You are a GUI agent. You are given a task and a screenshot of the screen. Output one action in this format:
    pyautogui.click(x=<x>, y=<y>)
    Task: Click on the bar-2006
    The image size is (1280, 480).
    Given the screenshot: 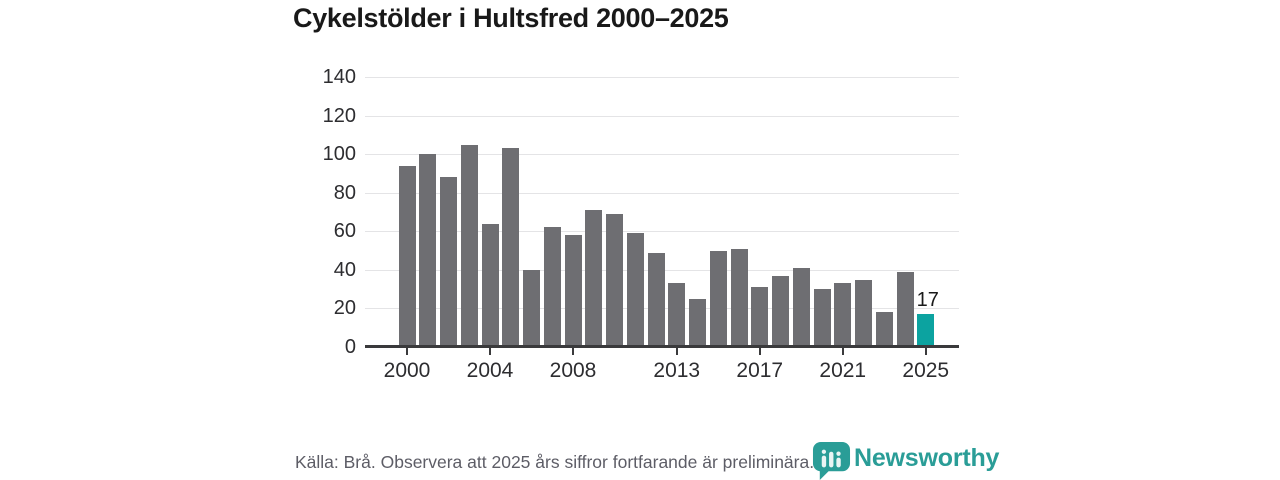 What is the action you would take?
    pyautogui.click(x=531, y=308)
    